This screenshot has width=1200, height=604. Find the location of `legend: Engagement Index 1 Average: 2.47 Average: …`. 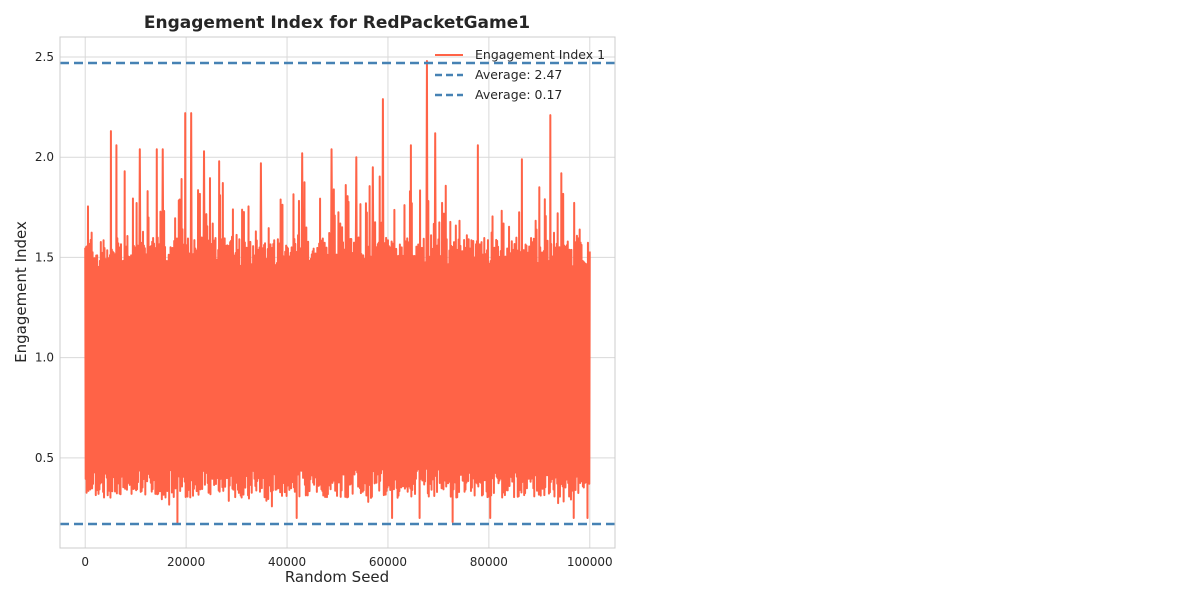

legend: Engagement Index 1 Average: 2.47 Average: … is located at coordinates (520, 74).